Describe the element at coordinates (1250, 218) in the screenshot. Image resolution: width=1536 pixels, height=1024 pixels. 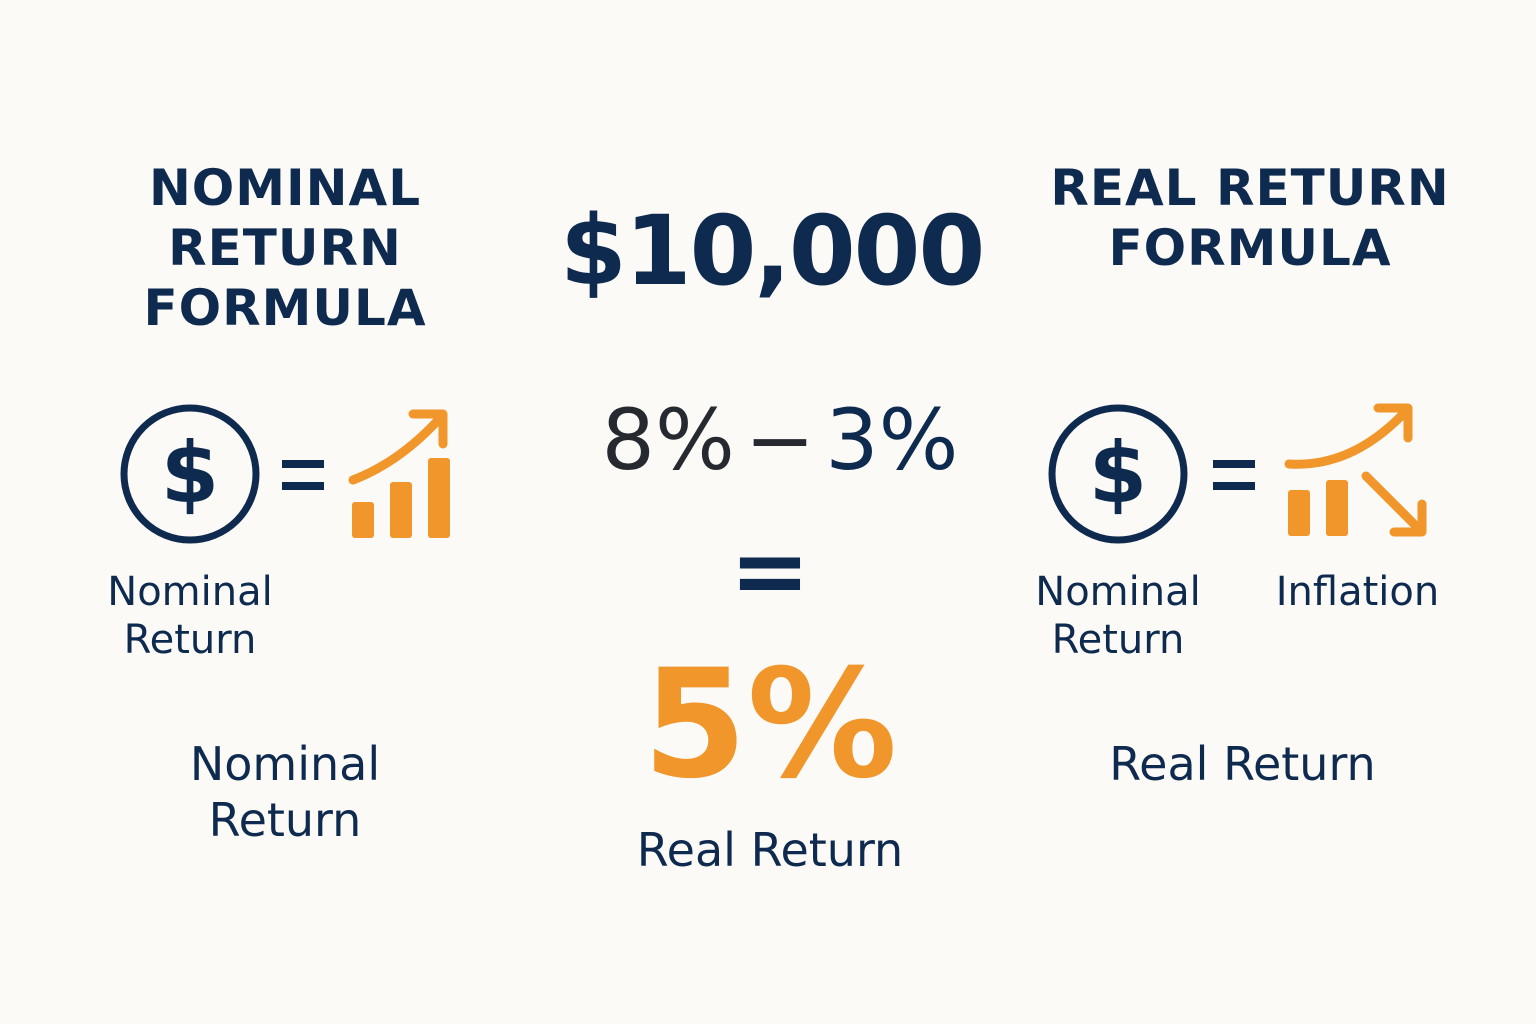
I see `real-formula-title: REAL RETURN FORMULA` at that location.